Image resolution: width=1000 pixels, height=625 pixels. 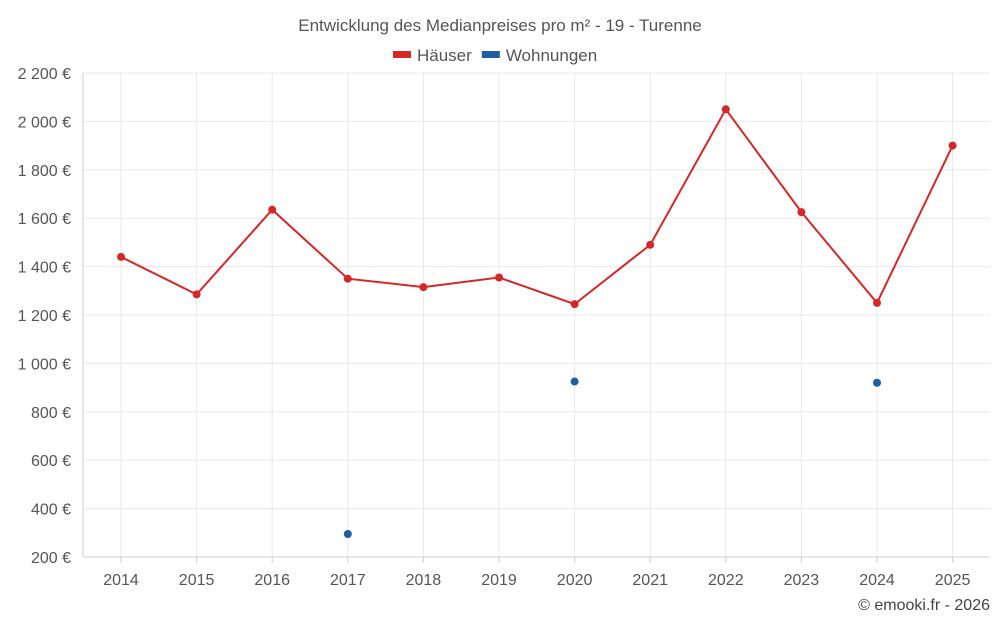 What do you see at coordinates (272, 580) in the screenshot?
I see `x-tick-label: 2016` at bounding box center [272, 580].